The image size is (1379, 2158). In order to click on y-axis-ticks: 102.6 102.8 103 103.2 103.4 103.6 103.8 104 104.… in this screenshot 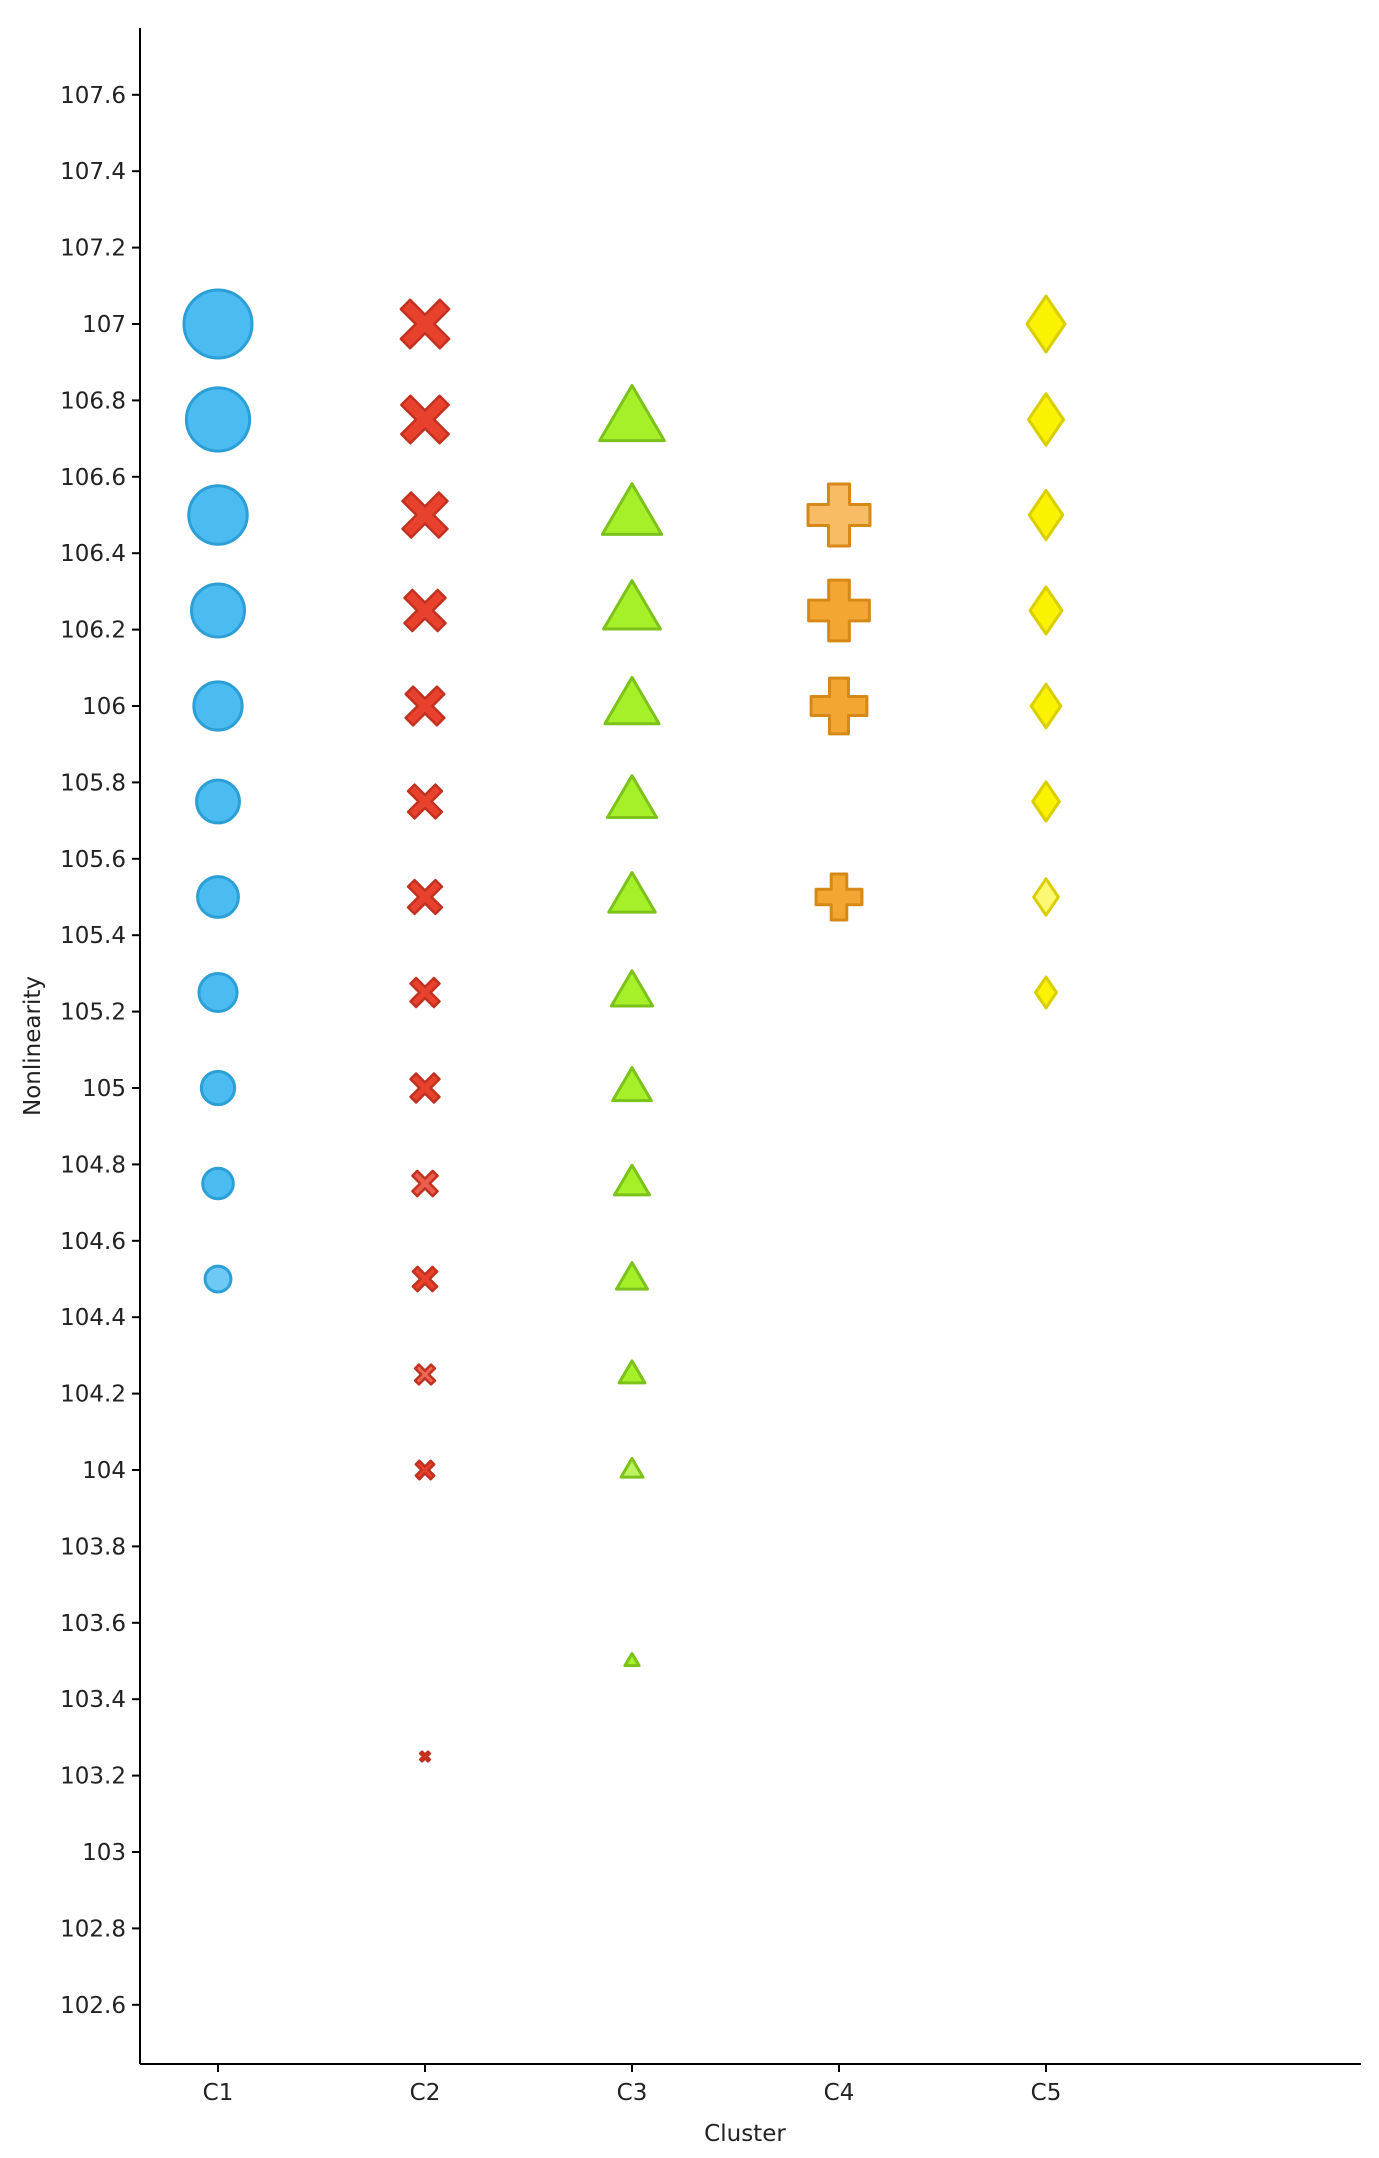, I will do `click(100, 1051)`.